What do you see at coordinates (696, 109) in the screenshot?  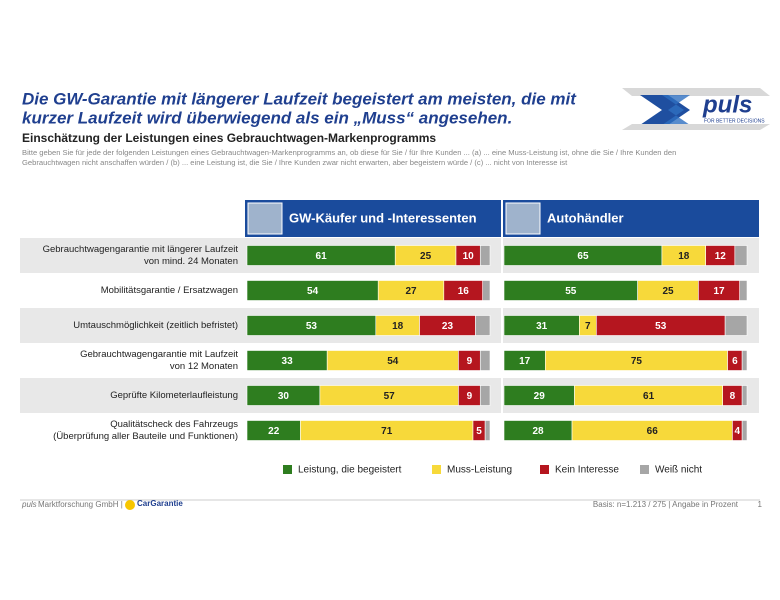 I see `logo: puls FOR BETTER DECISIONS` at bounding box center [696, 109].